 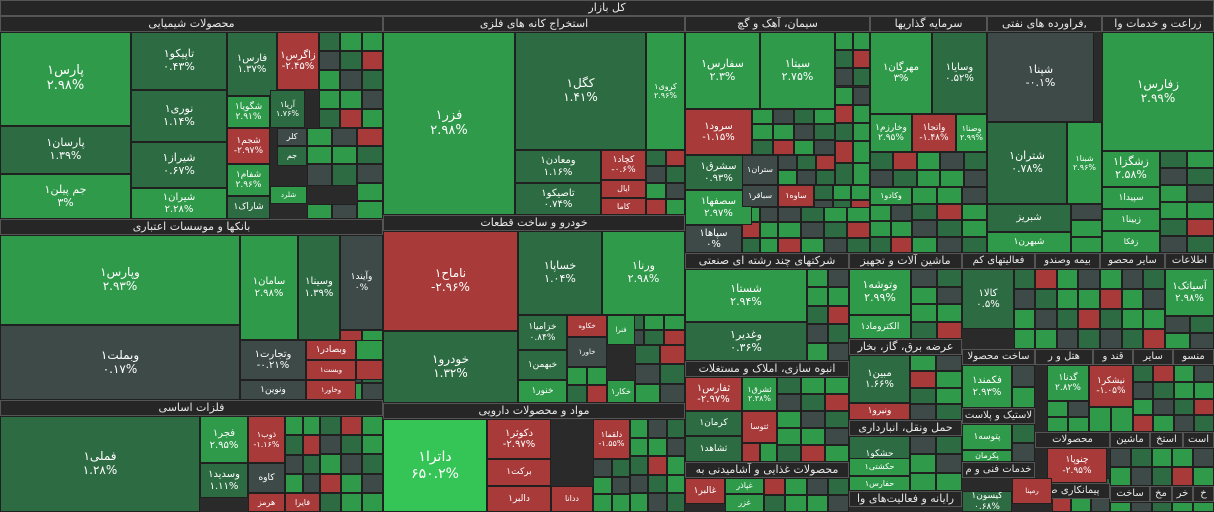 I want to click on stock-tile: فارس۱ ۱.۳۷%, so click(x=252, y=64).